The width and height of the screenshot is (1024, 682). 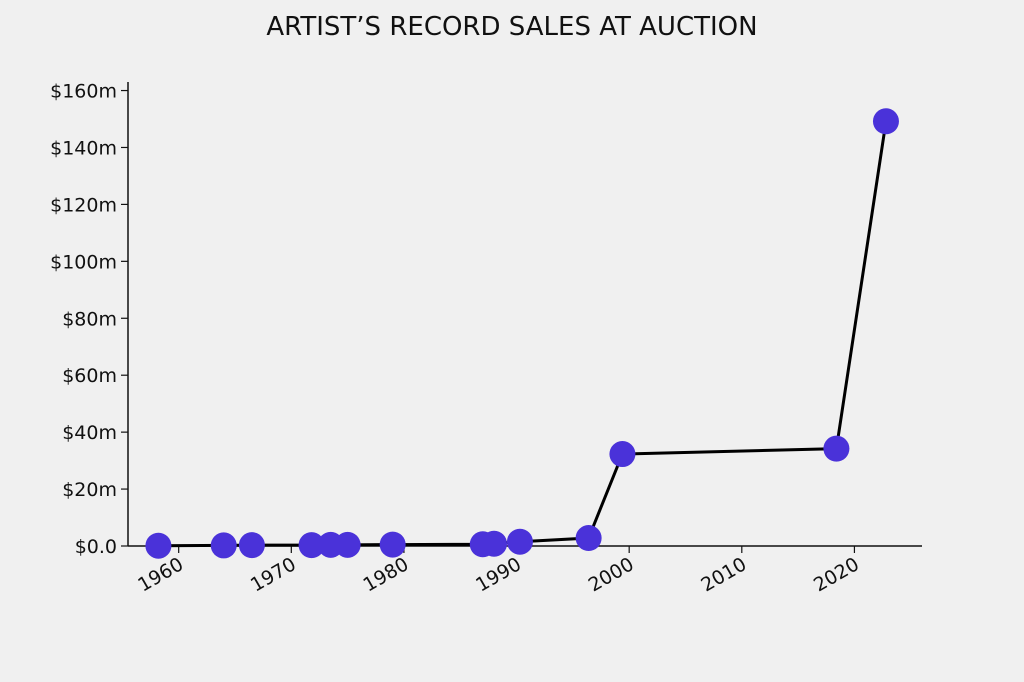 I want to click on y-tick-label: $120m, so click(x=83, y=205).